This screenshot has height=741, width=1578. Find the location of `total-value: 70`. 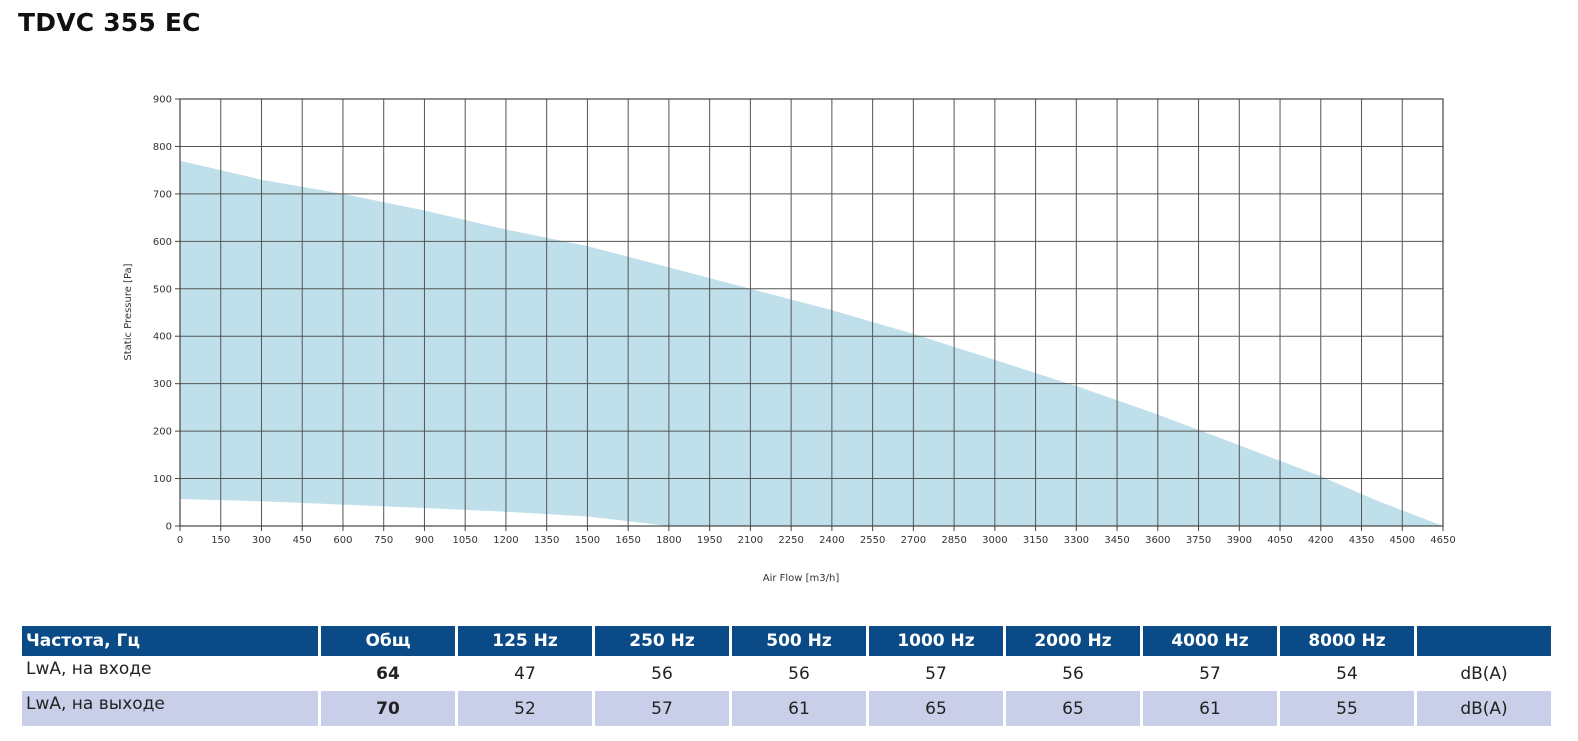

total-value: 70 is located at coordinates (388, 708).